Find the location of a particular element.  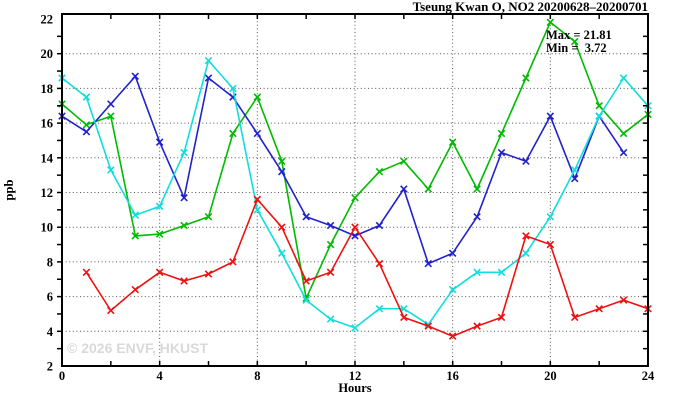

y-tick-label: 12 is located at coordinates (47, 193).